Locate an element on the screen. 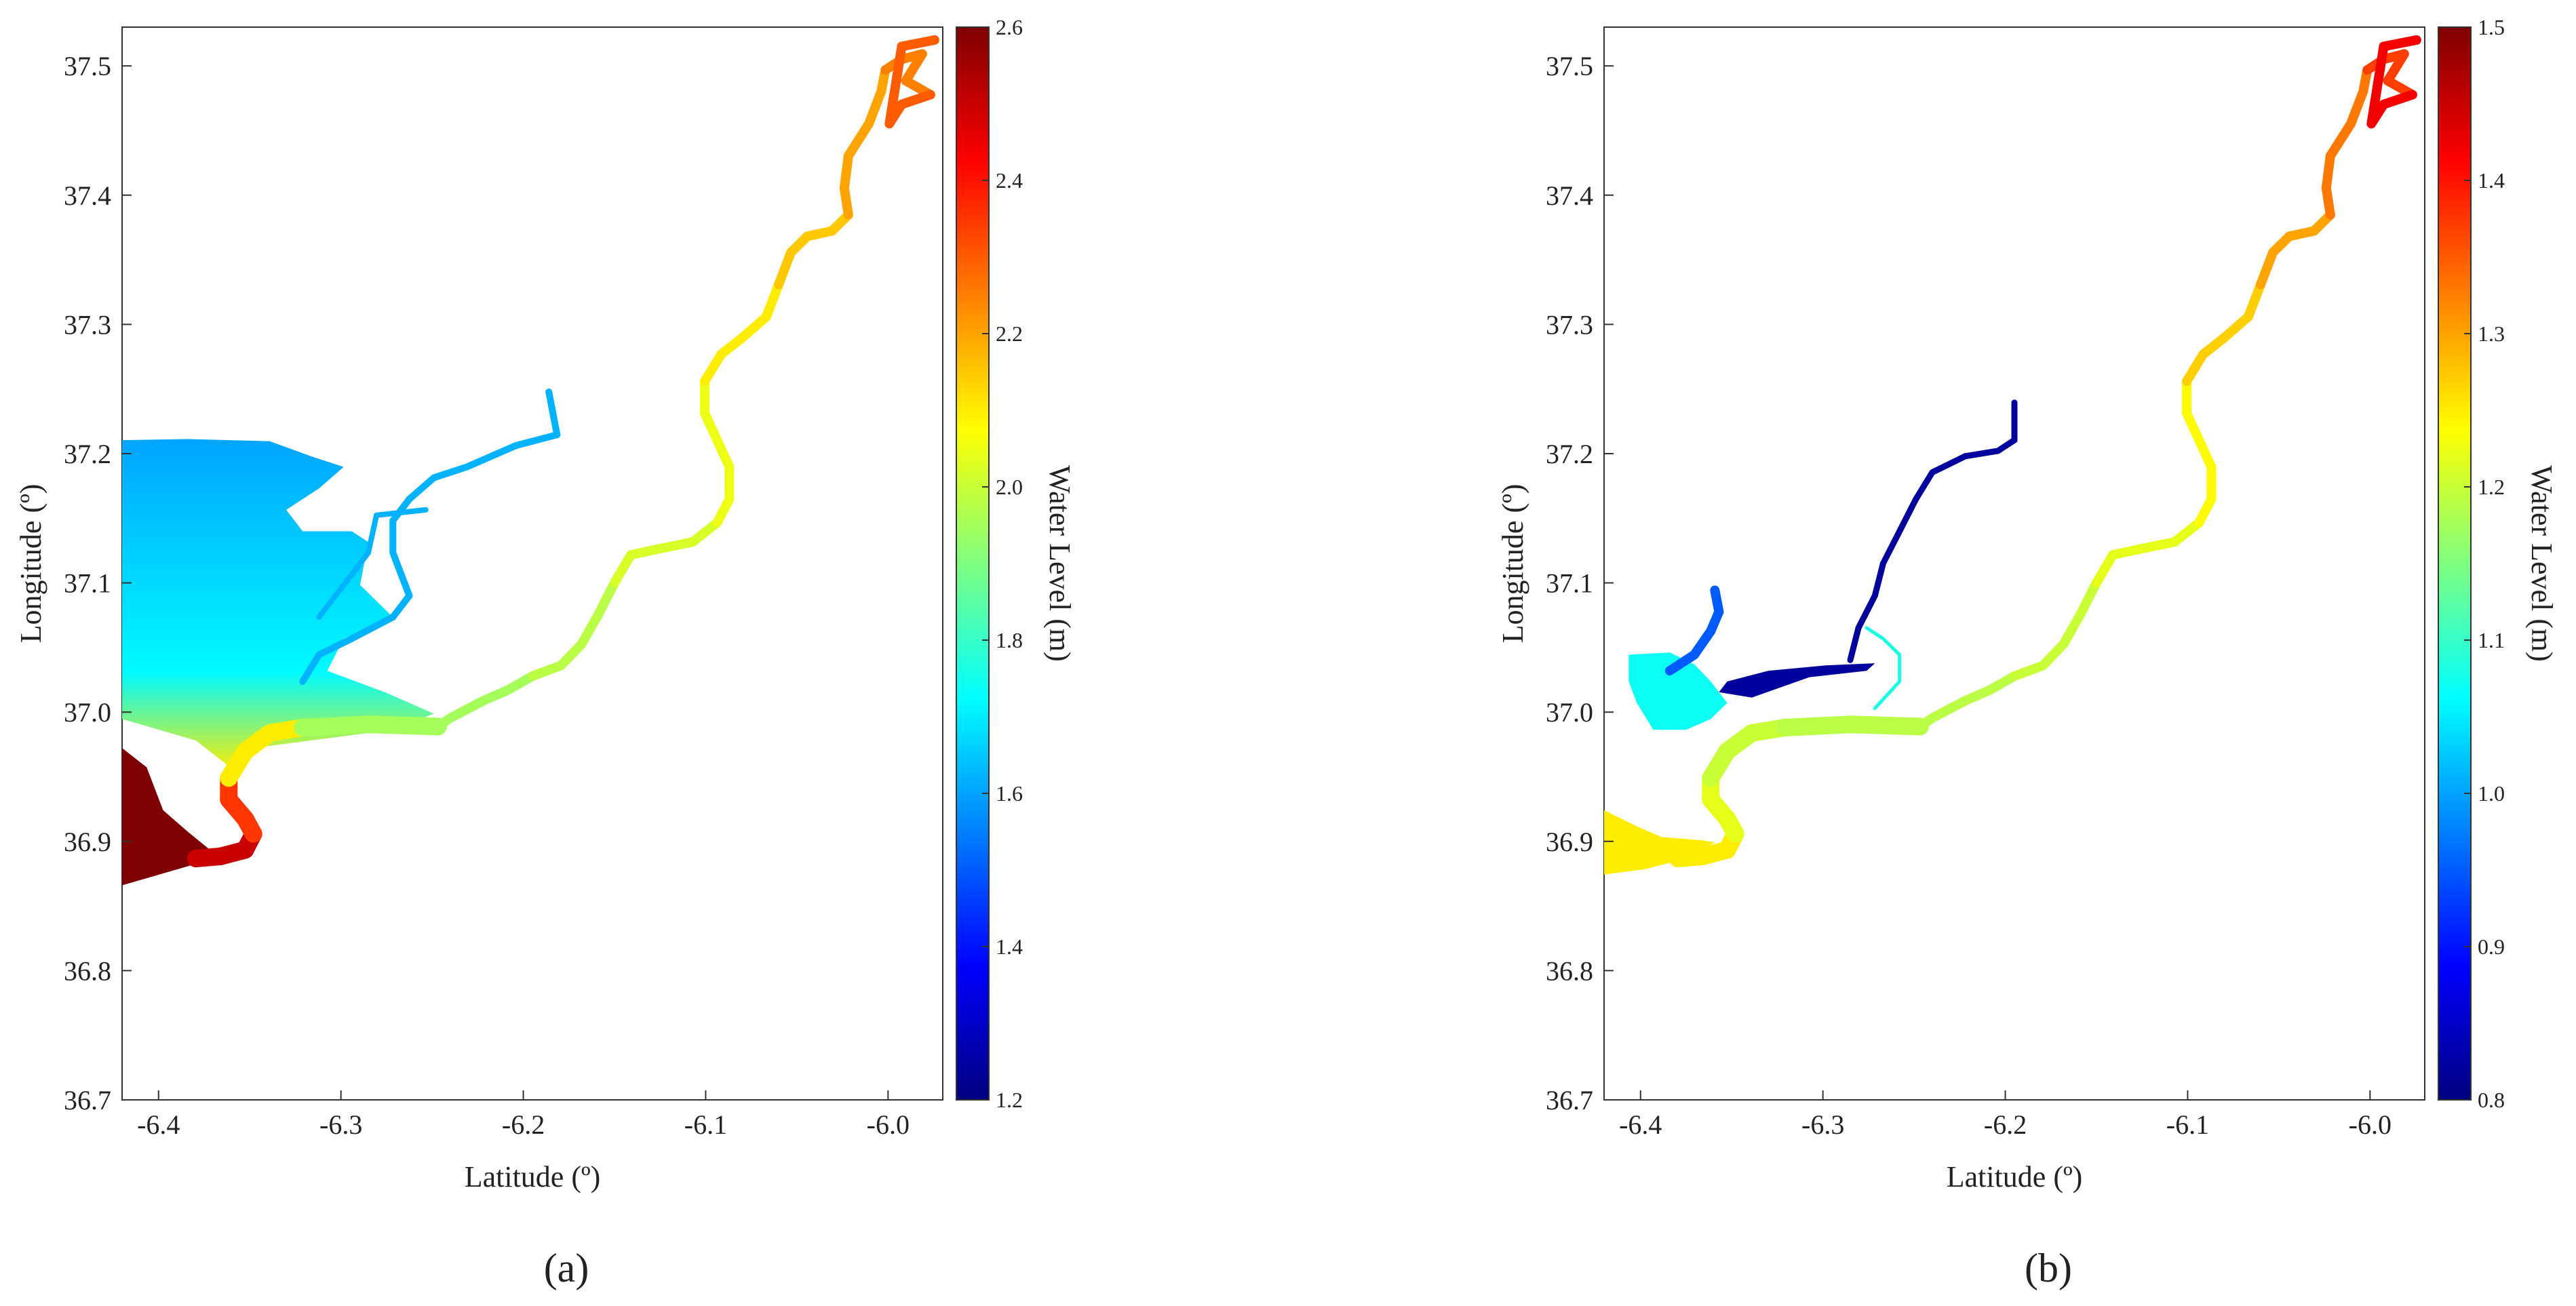 The image size is (2576, 1306). colorbar-tick-label-b: 0.8 is located at coordinates (2491, 1100).